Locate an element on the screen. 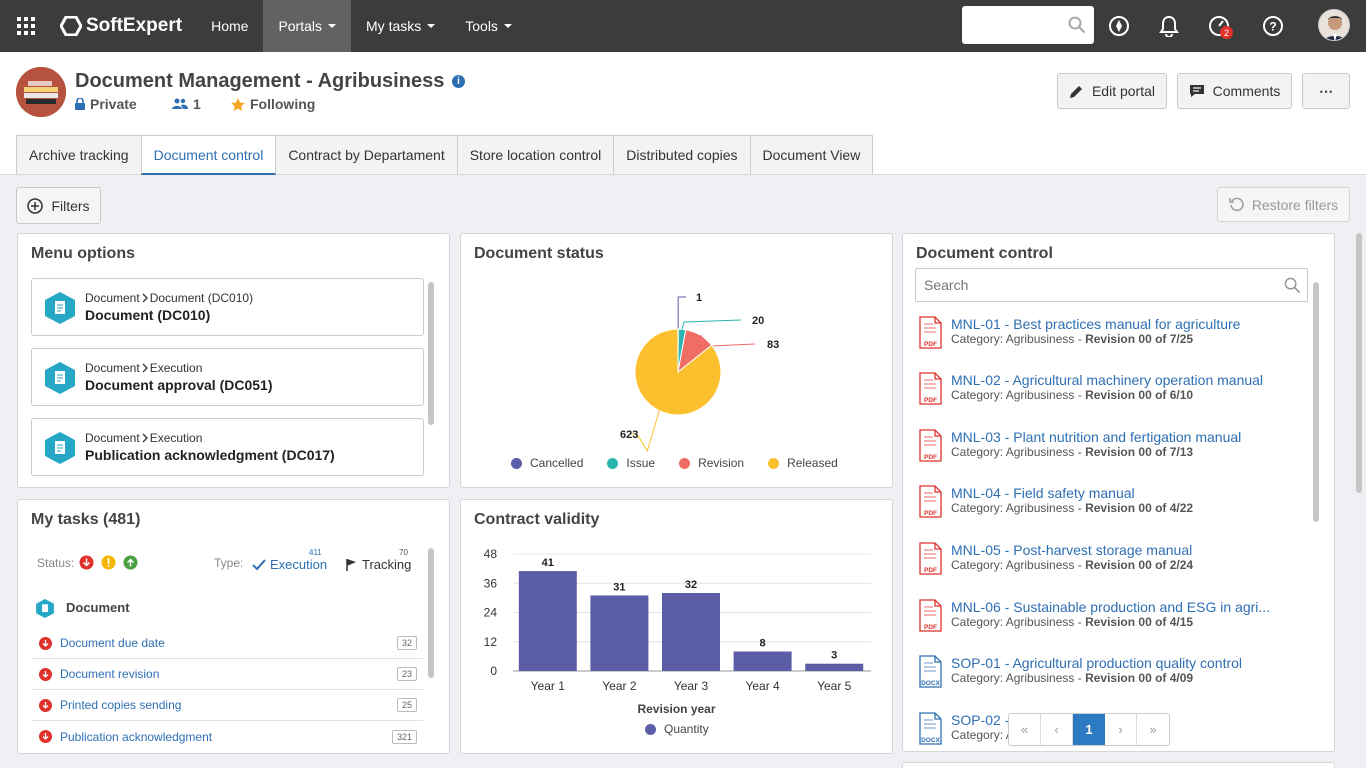 Image resolution: width=1366 pixels, height=768 pixels. legend-released: Released is located at coordinates (803, 463).